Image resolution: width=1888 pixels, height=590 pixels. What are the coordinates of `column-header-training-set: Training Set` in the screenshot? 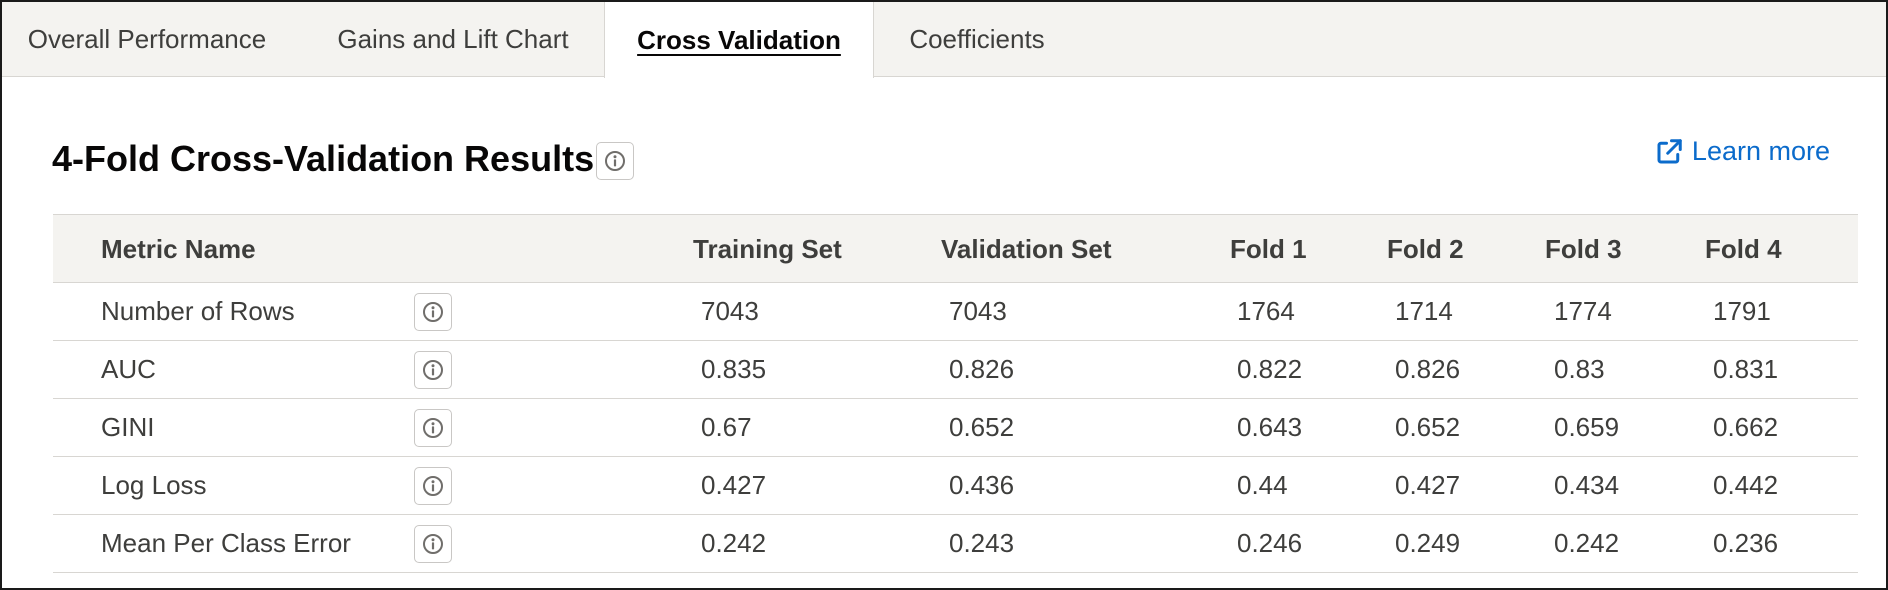 It's located at (767, 249).